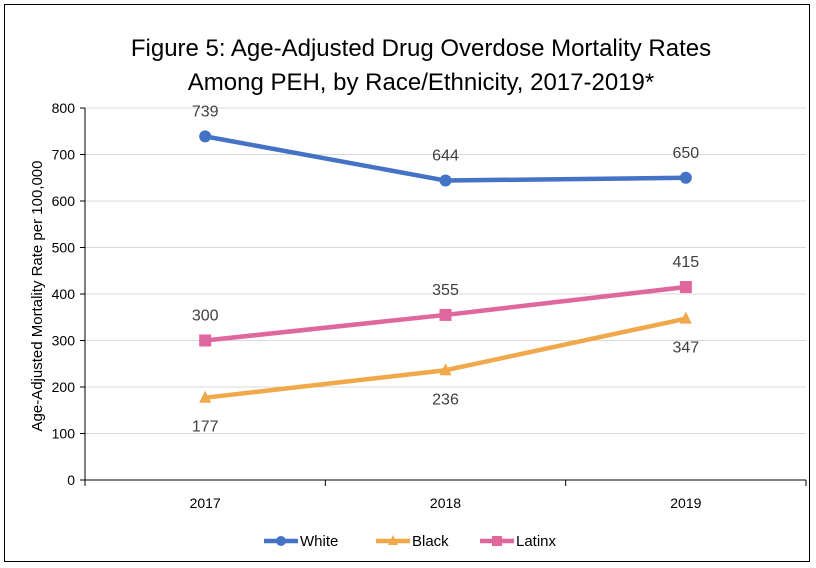 The height and width of the screenshot is (568, 816). I want to click on data-label-white-2018: 644, so click(445, 156).